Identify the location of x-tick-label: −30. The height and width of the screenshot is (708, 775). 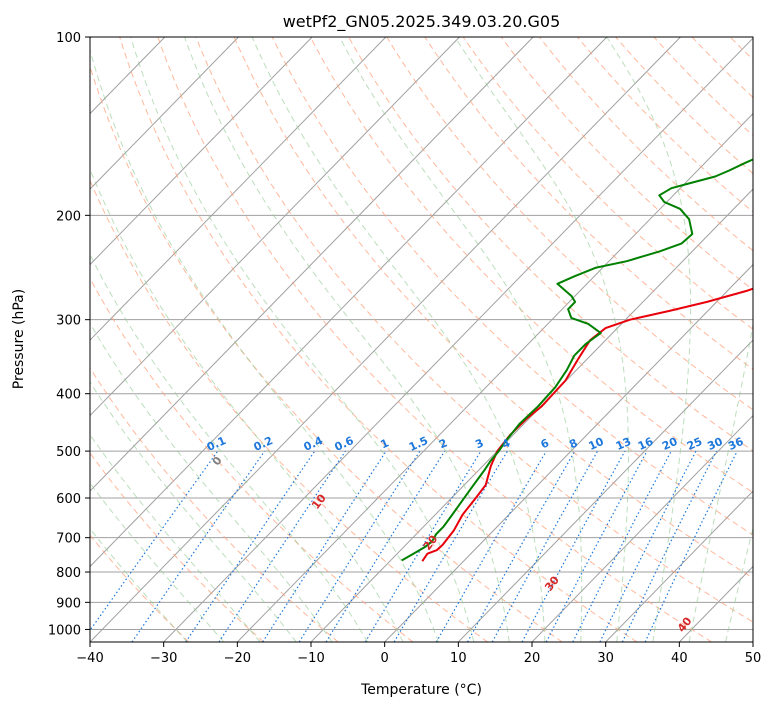
(163, 658).